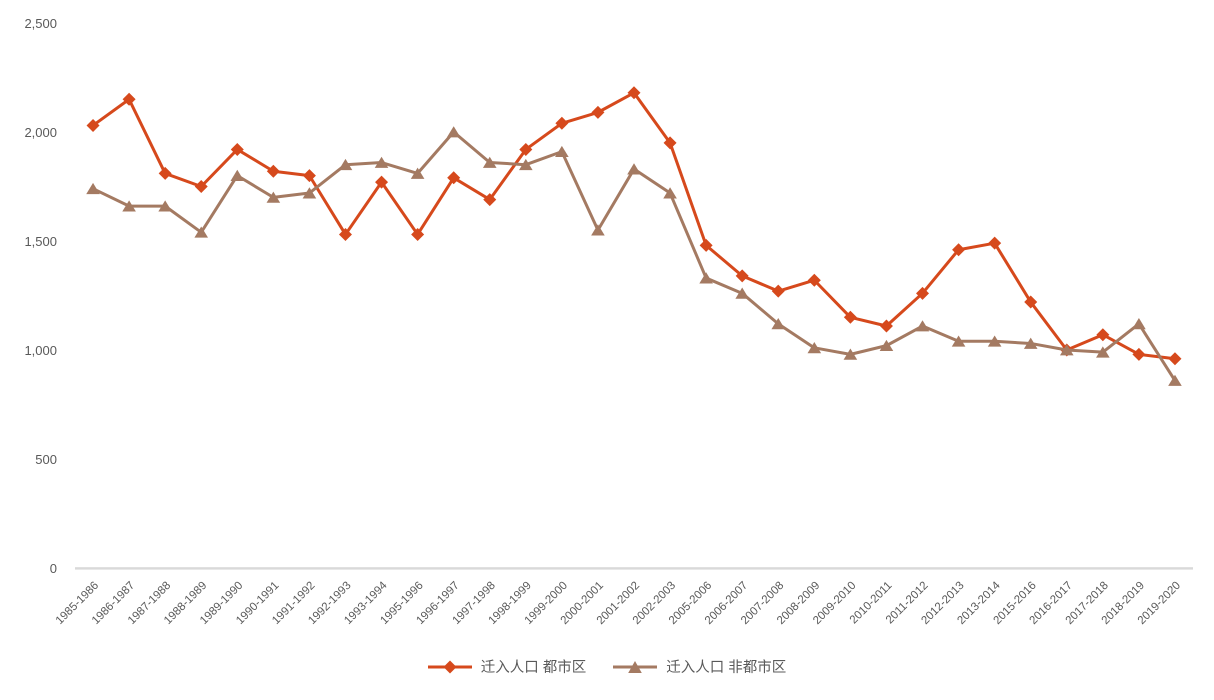  What do you see at coordinates (40, 350) in the screenshot?
I see `y-axis-tick-label: 1,000` at bounding box center [40, 350].